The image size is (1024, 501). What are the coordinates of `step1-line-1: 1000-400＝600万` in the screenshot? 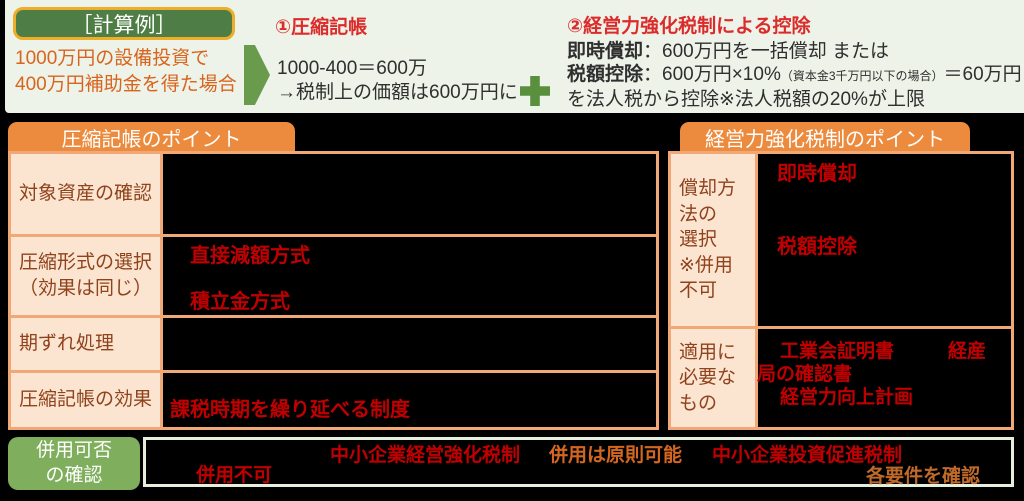 It's located at (352, 68).